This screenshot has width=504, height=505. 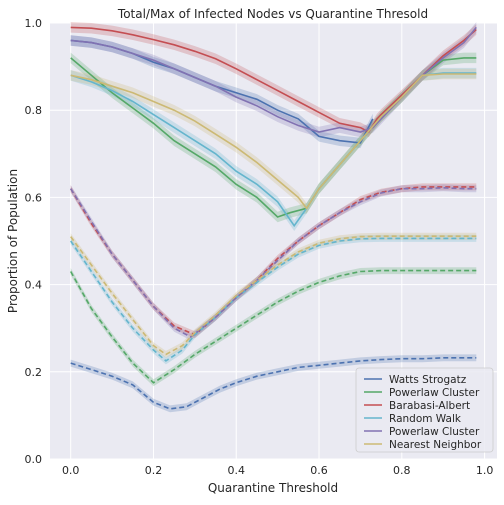 What do you see at coordinates (34, 197) in the screenshot?
I see `y-tick-label: 0.6` at bounding box center [34, 197].